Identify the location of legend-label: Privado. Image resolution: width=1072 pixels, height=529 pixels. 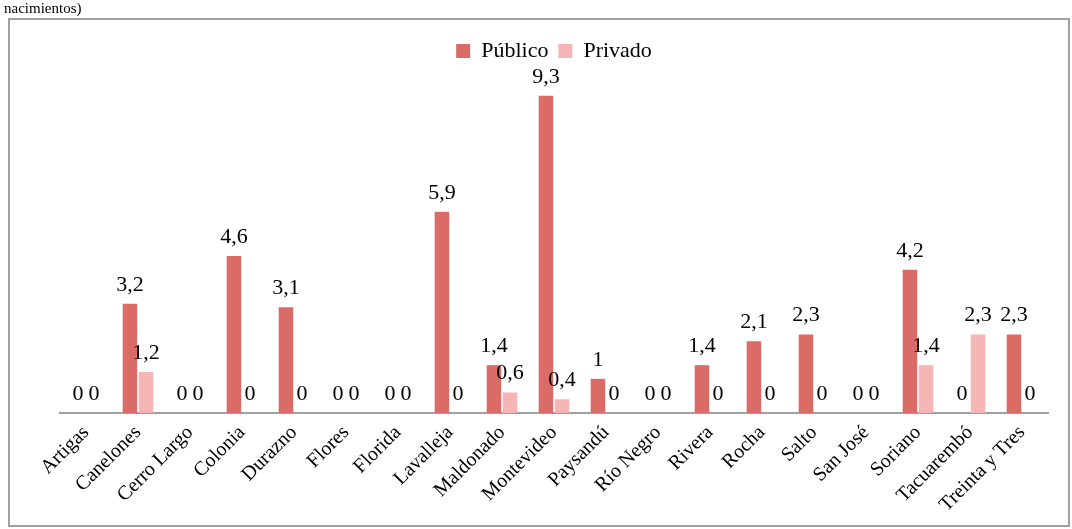
(617, 49).